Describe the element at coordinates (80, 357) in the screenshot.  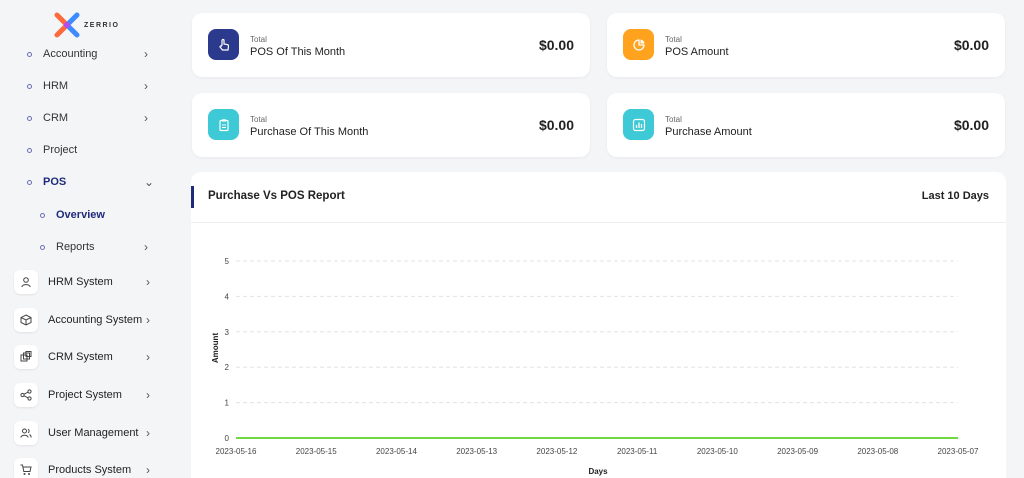
I see `sidebar-item-label: CRM System` at that location.